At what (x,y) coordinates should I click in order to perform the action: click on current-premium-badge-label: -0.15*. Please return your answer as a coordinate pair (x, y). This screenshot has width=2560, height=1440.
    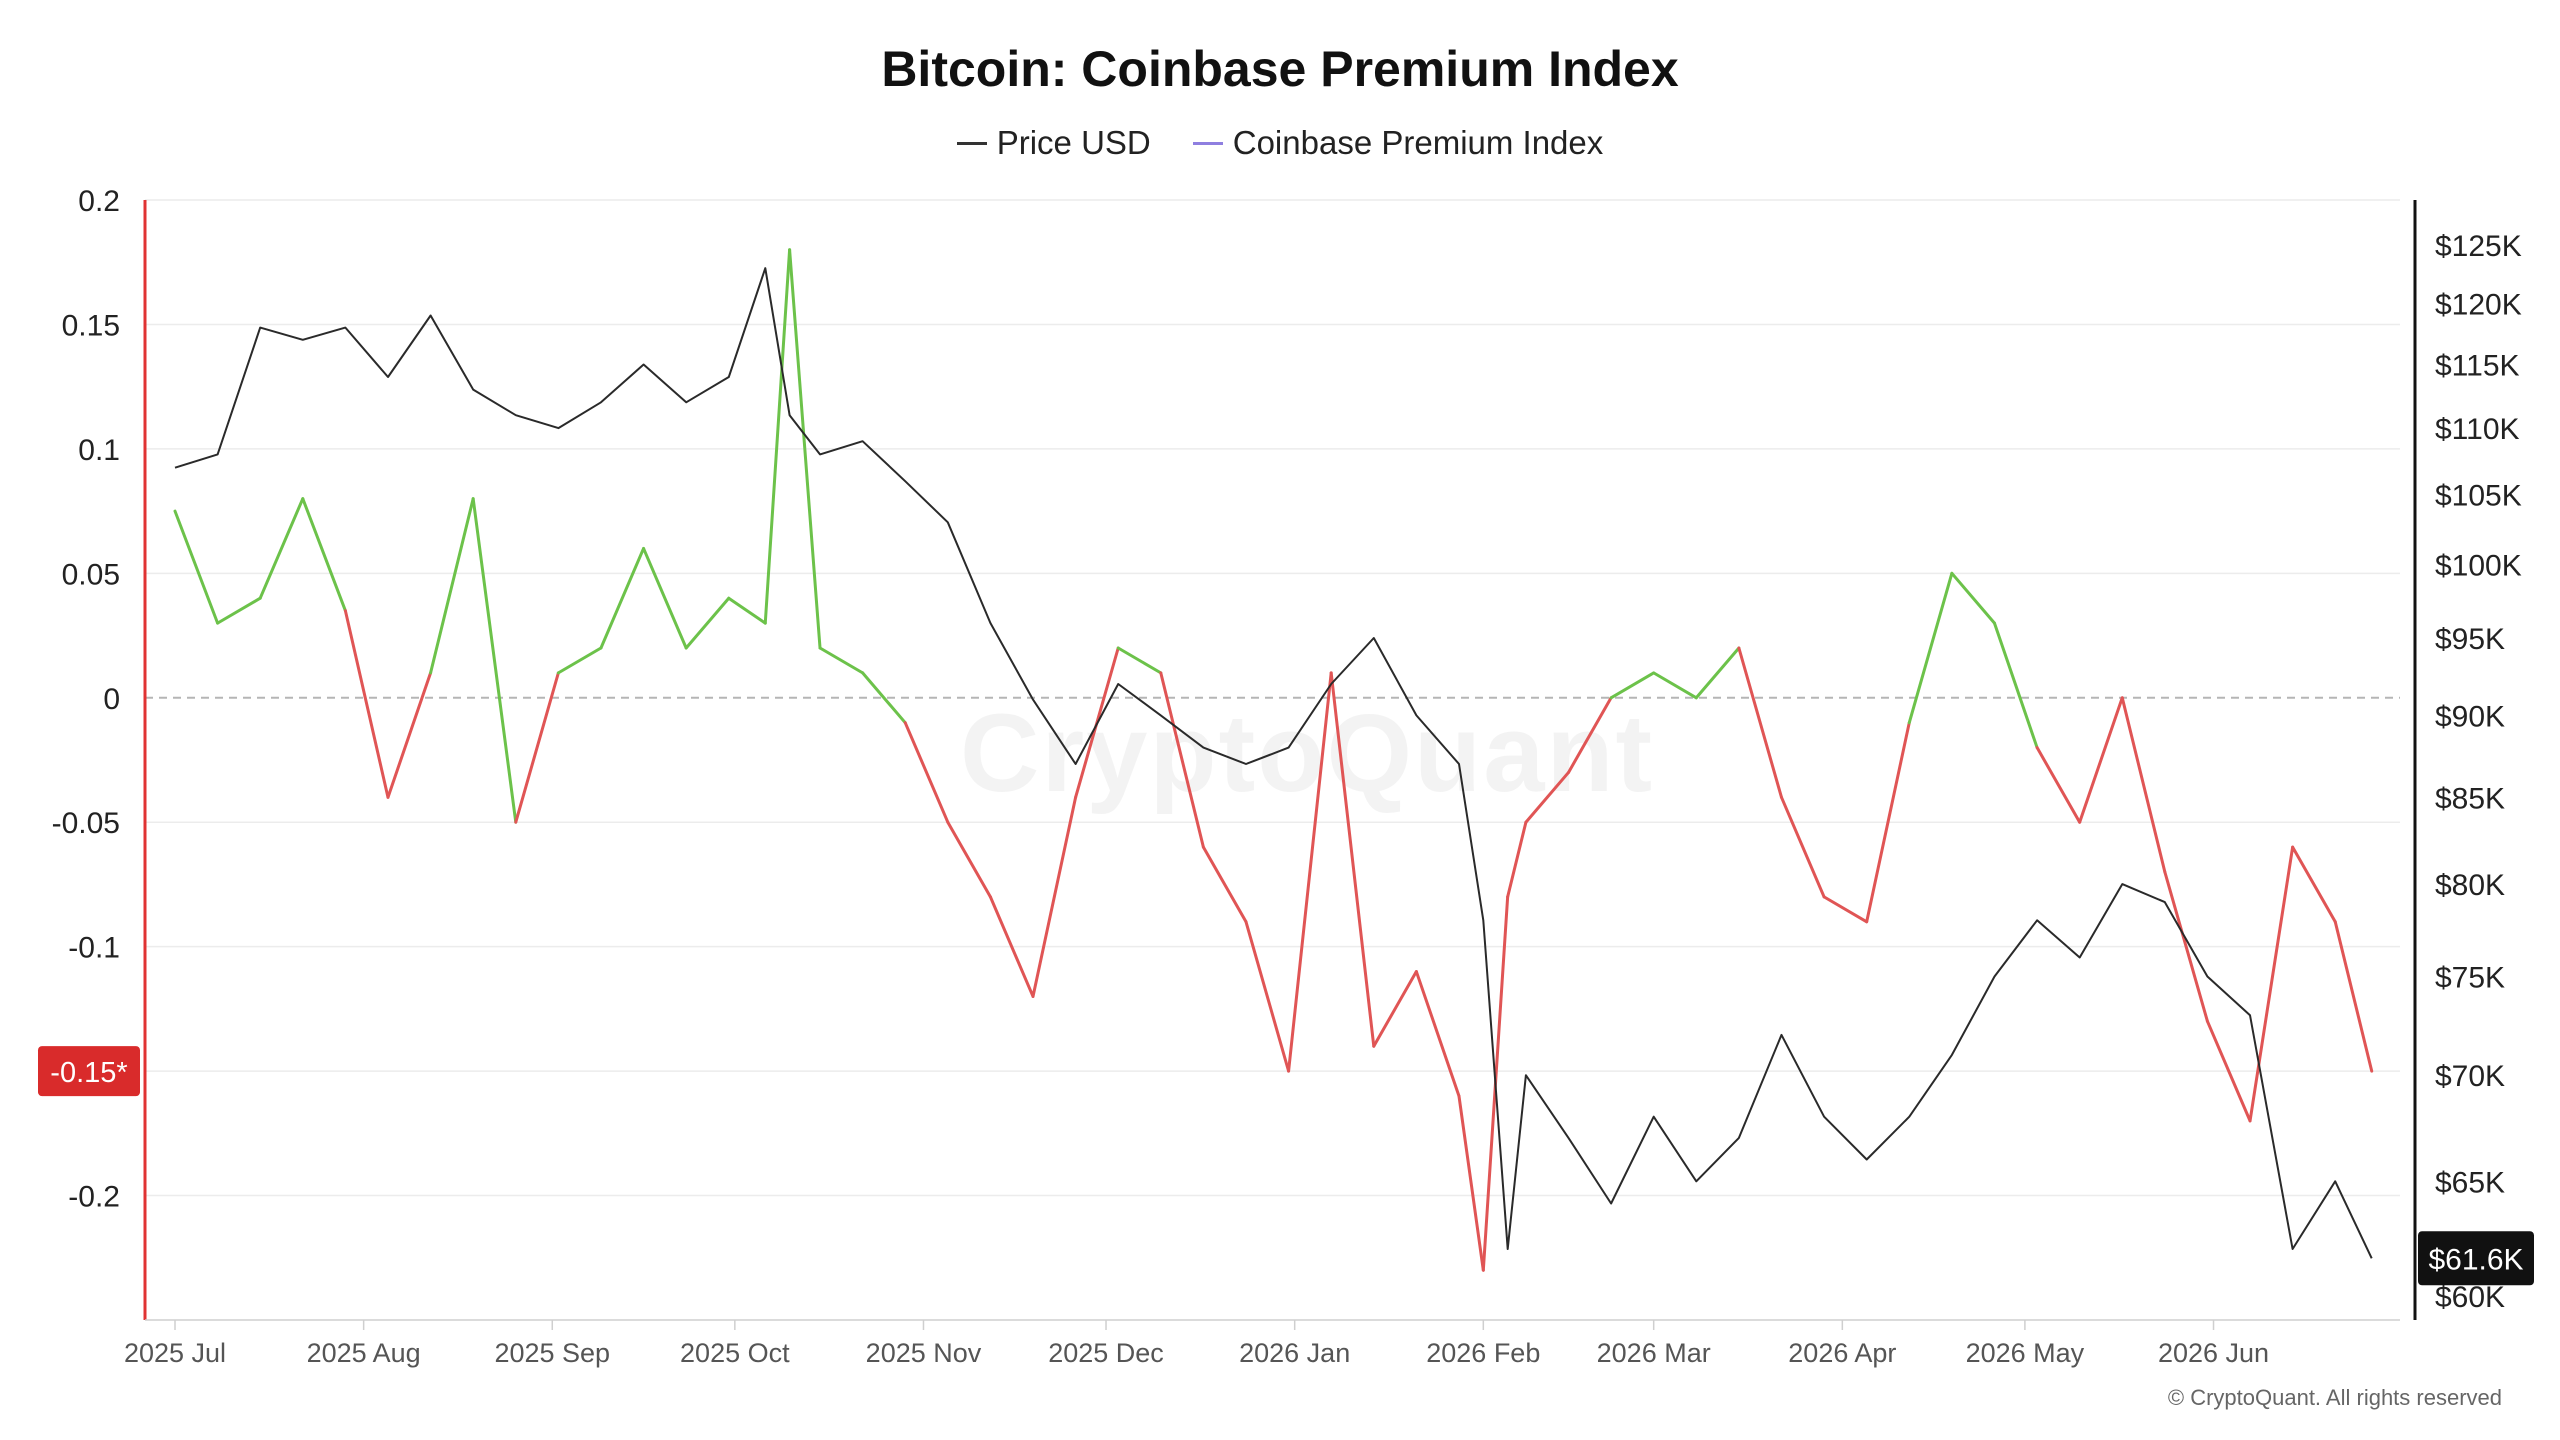
    Looking at the image, I should click on (88, 1073).